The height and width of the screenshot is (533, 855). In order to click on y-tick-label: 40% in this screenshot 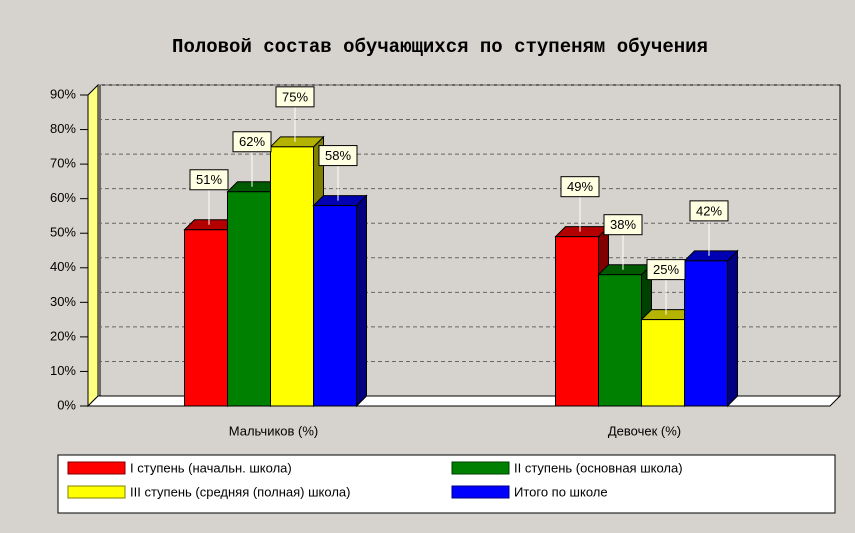, I will do `click(63, 266)`.